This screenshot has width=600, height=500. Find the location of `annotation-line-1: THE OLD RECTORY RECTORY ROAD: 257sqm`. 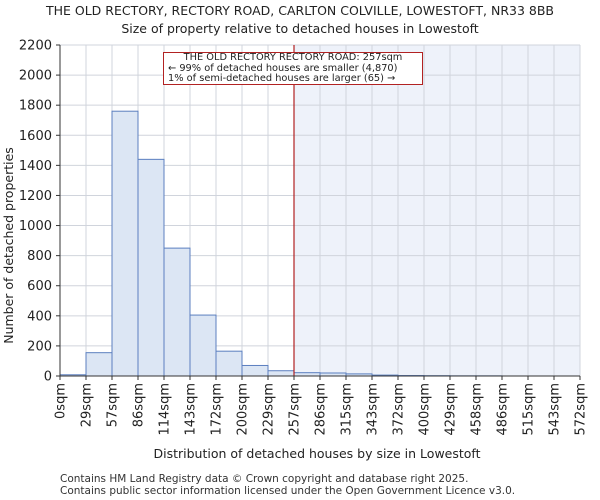

annotation-line-1: THE OLD RECTORY RECTORY ROAD: 257sqm is located at coordinates (293, 57).